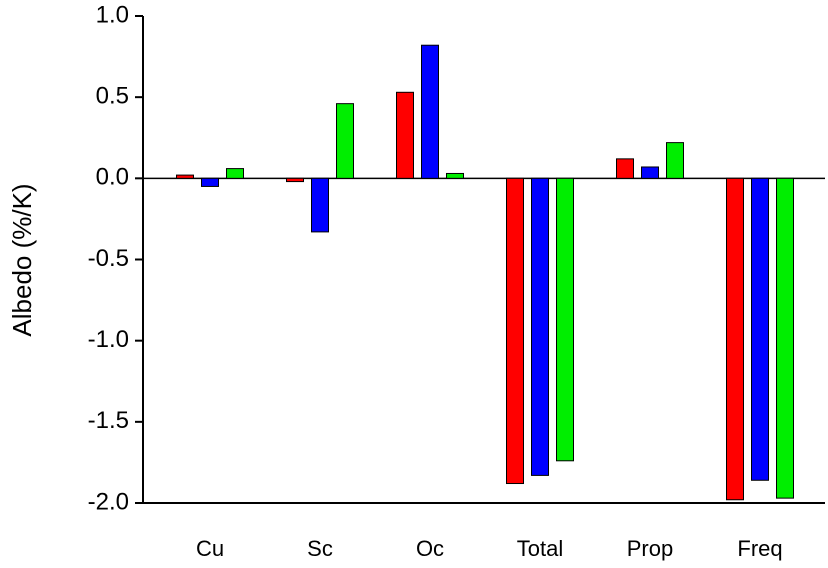 Image resolution: width=828 pixels, height=568 pixels. What do you see at coordinates (540, 548) in the screenshot?
I see `x-tick-label: Total` at bounding box center [540, 548].